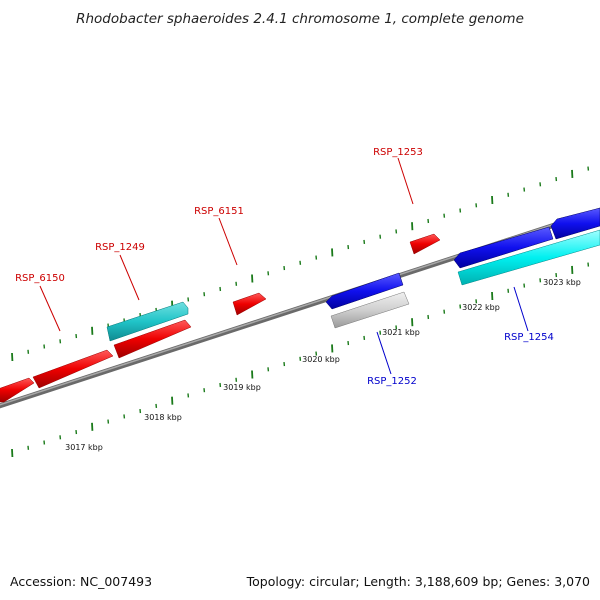 The image size is (600, 600). What do you see at coordinates (392, 381) in the screenshot?
I see `gene-label-rsp-1252: RSP_1252` at bounding box center [392, 381].